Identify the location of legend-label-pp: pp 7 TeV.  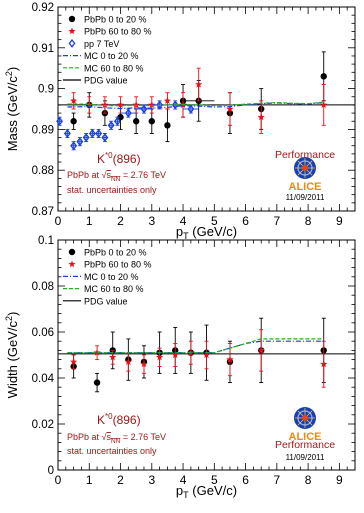
(101, 44).